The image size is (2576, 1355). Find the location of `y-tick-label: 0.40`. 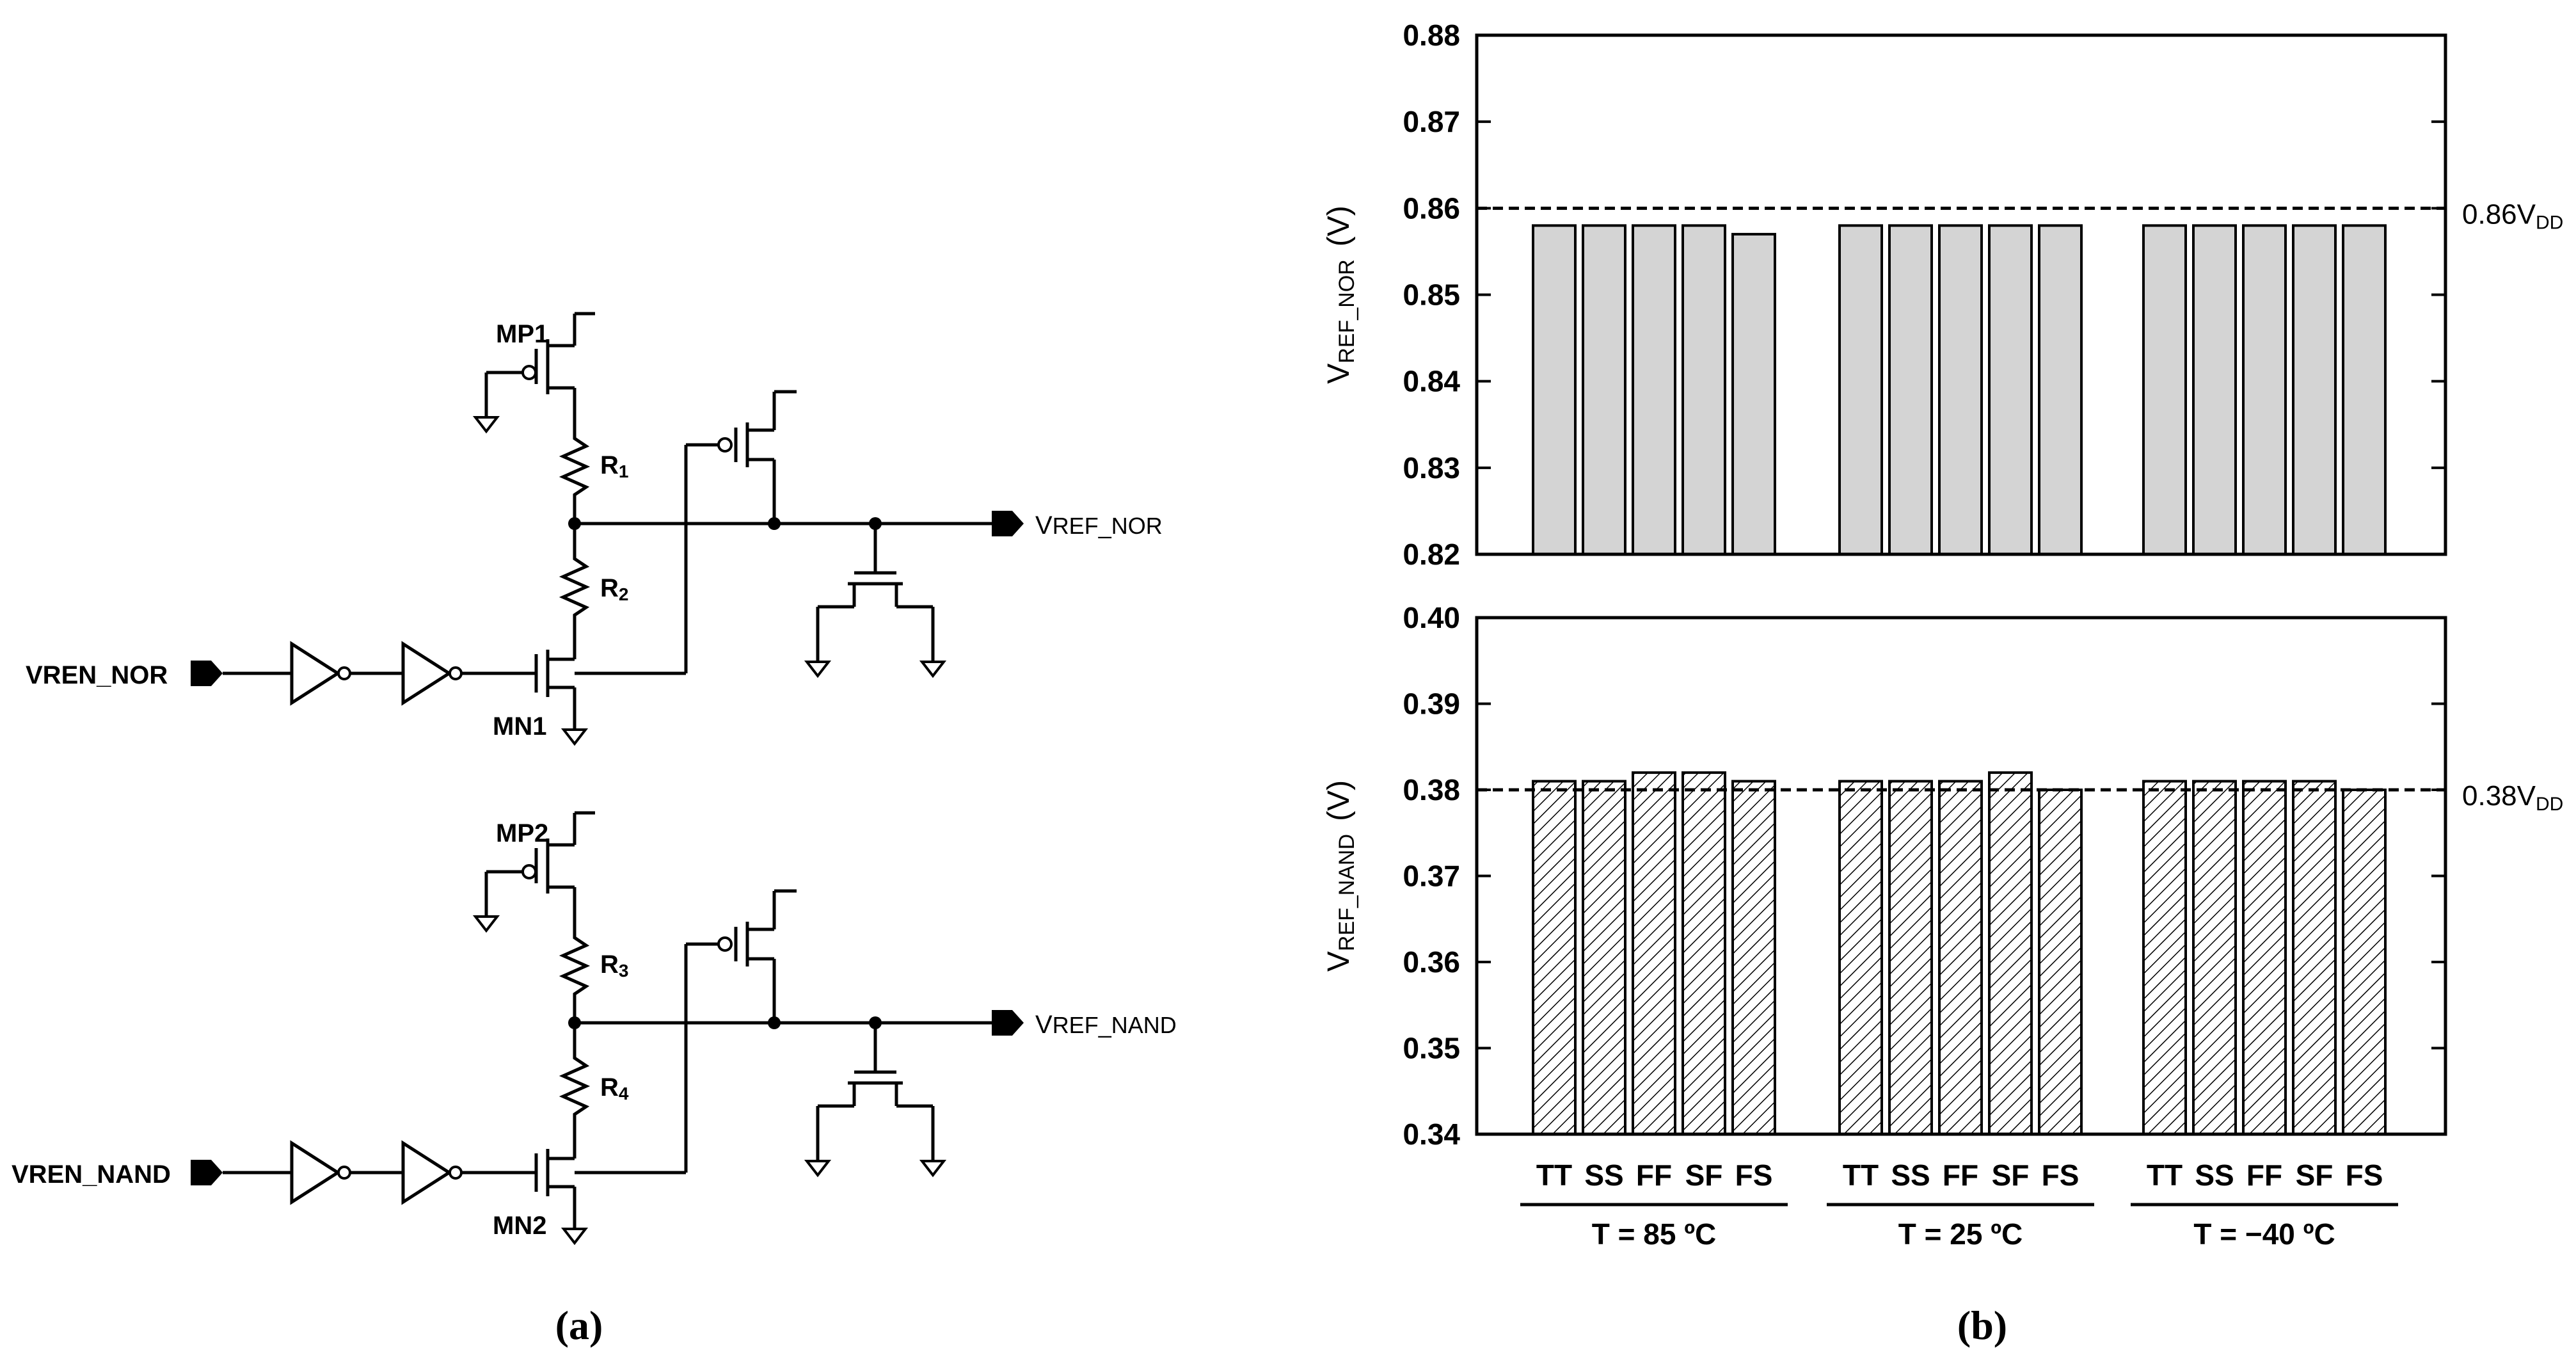

y-tick-label: 0.40 is located at coordinates (1432, 617).